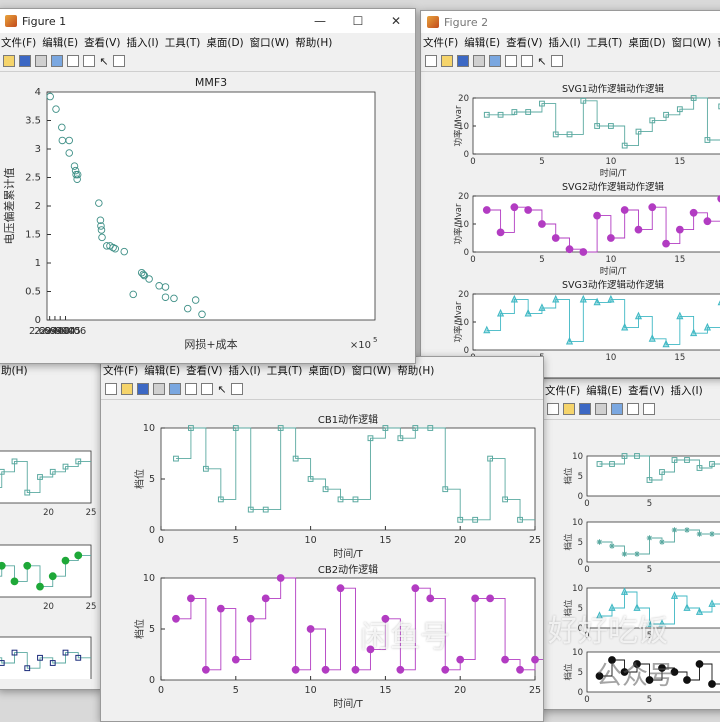 Image resolution: width=720 pixels, height=722 pixels. What do you see at coordinates (396, 21) in the screenshot?
I see `close-button: ✕` at bounding box center [396, 21].